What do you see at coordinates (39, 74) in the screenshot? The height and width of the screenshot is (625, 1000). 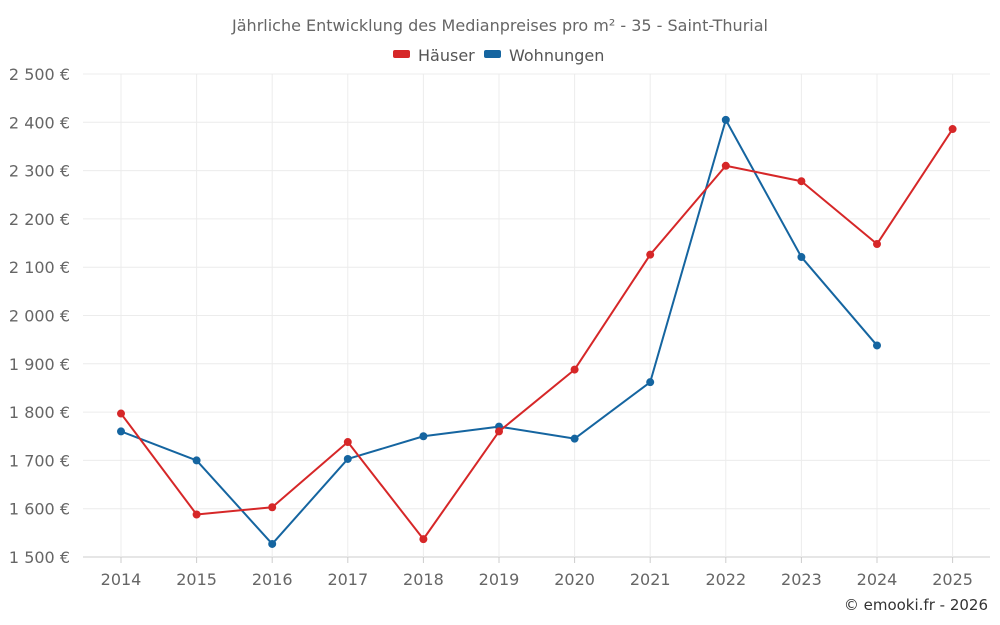 I see `y-tick-label: 2 500 €` at bounding box center [39, 74].